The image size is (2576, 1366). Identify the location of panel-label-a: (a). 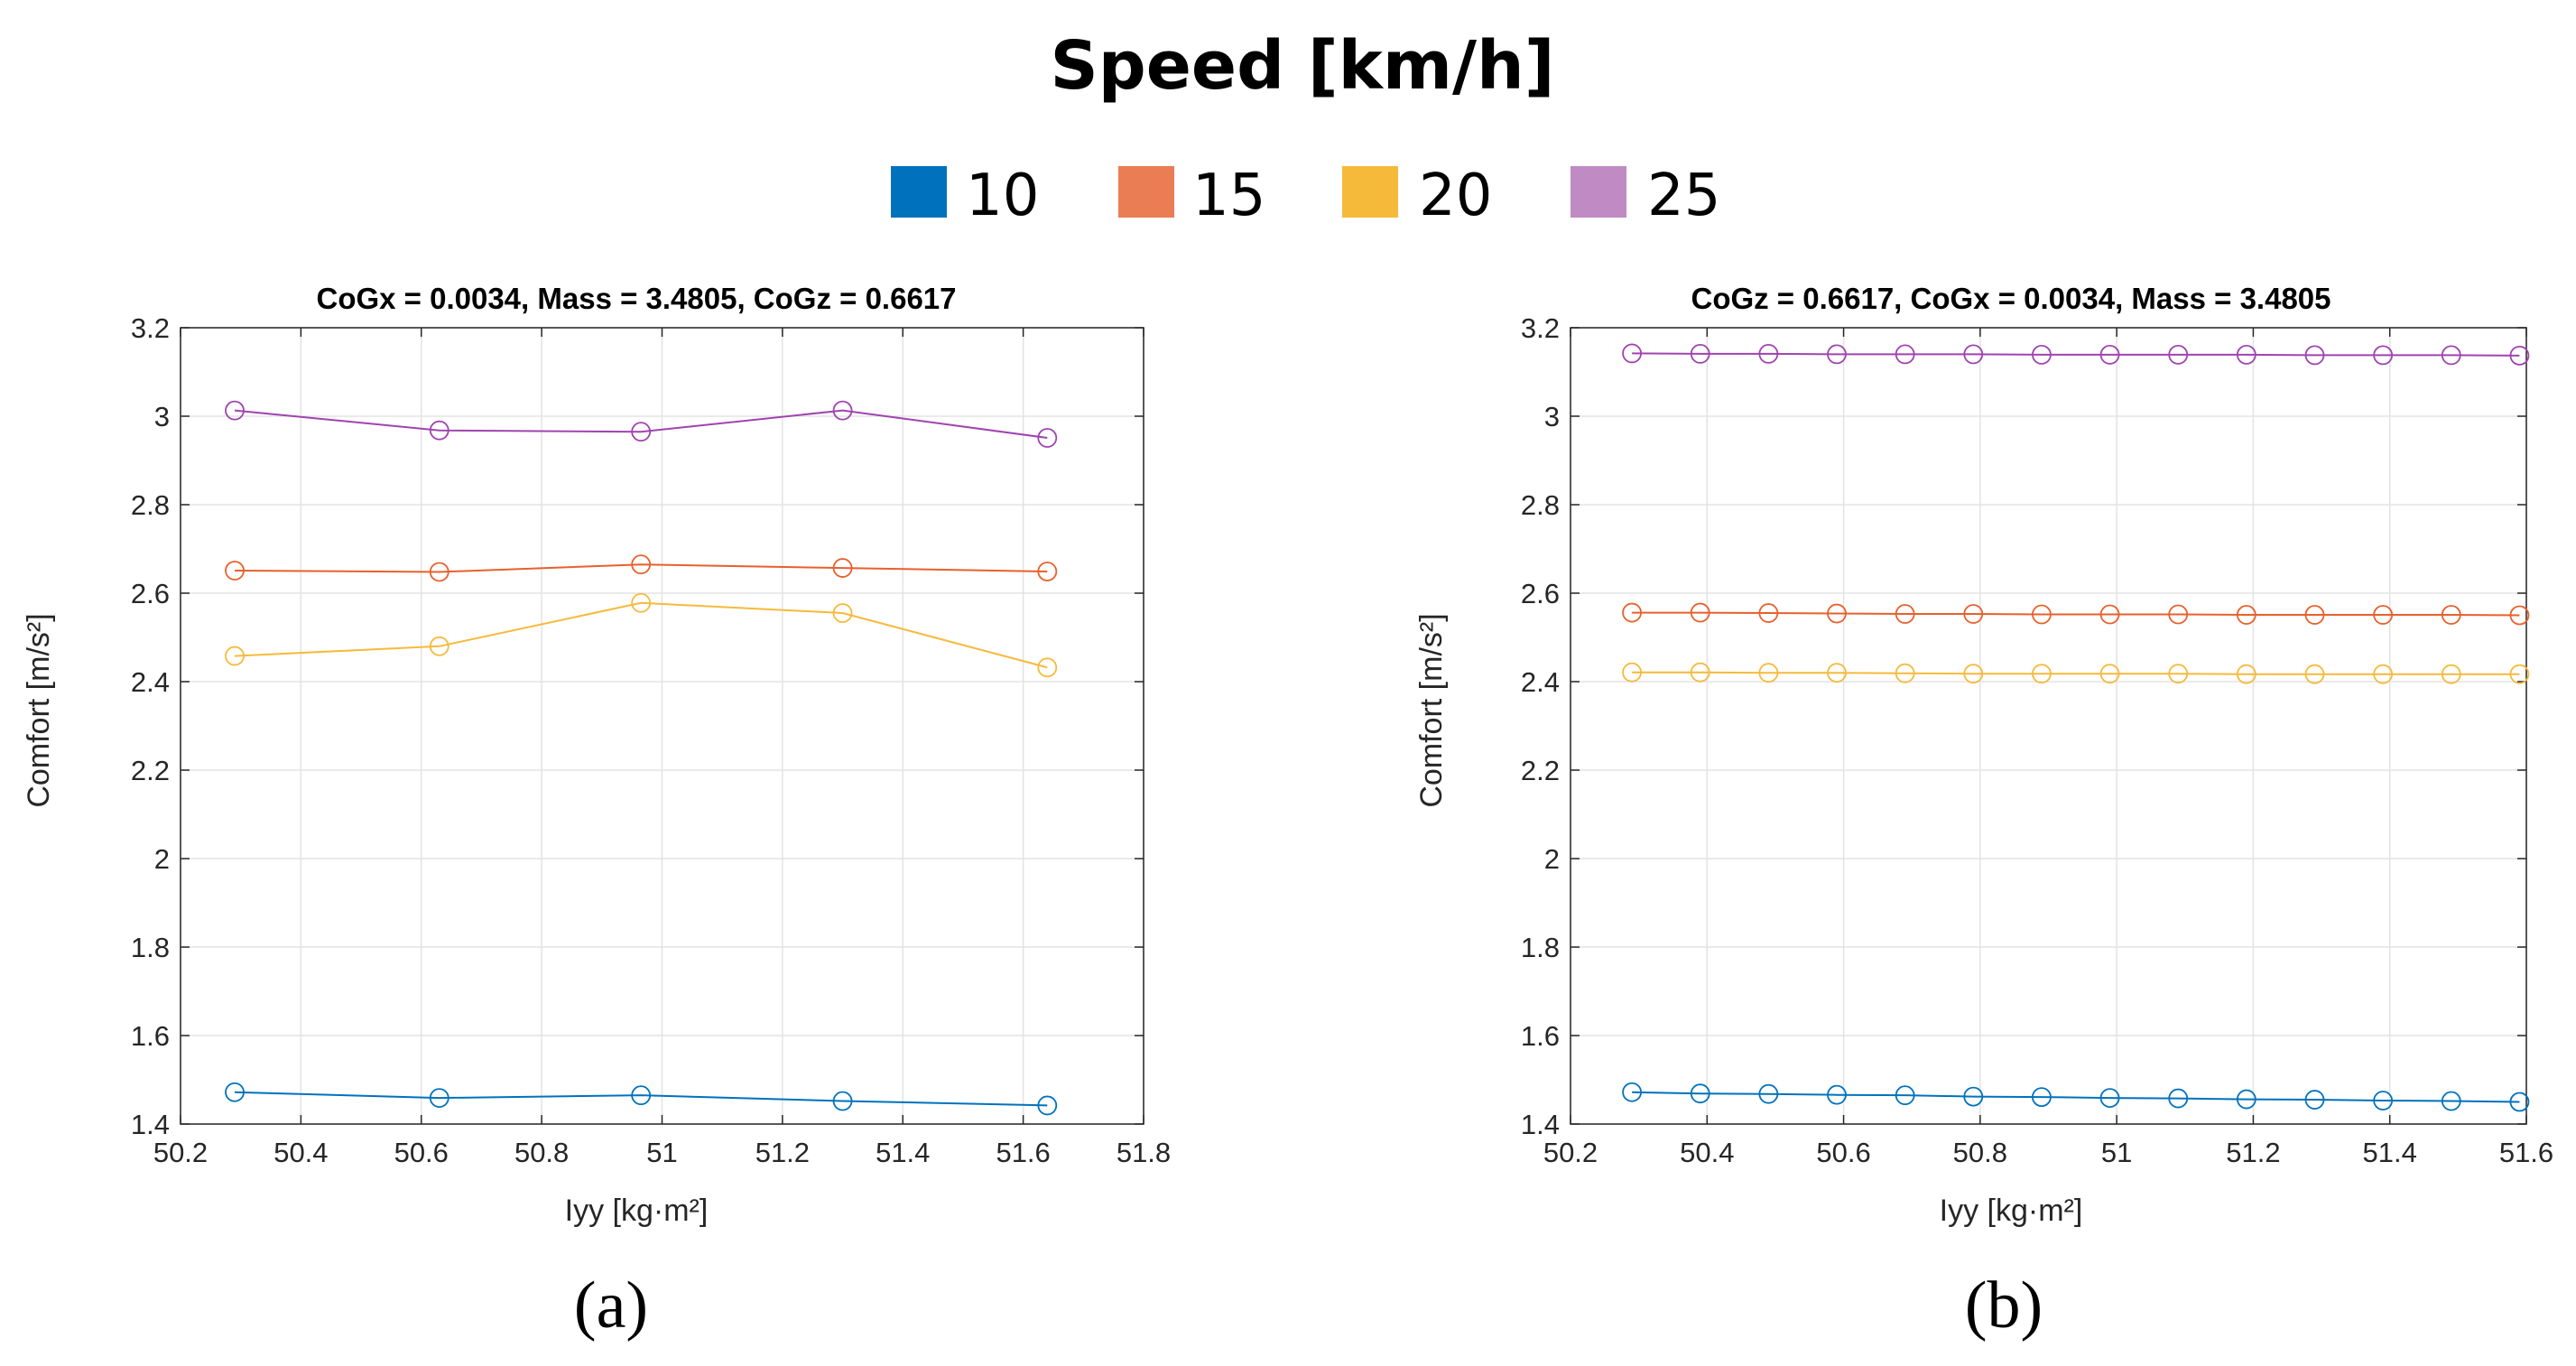
(611, 1306).